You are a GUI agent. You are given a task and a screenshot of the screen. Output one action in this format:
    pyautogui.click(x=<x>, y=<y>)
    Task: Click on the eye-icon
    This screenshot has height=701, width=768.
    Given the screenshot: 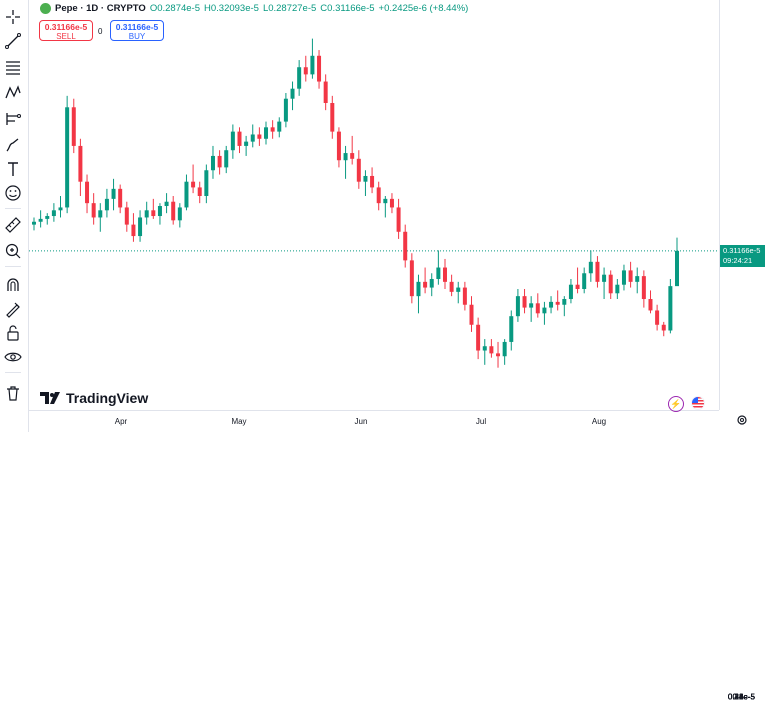 What is the action you would take?
    pyautogui.click(x=13, y=357)
    